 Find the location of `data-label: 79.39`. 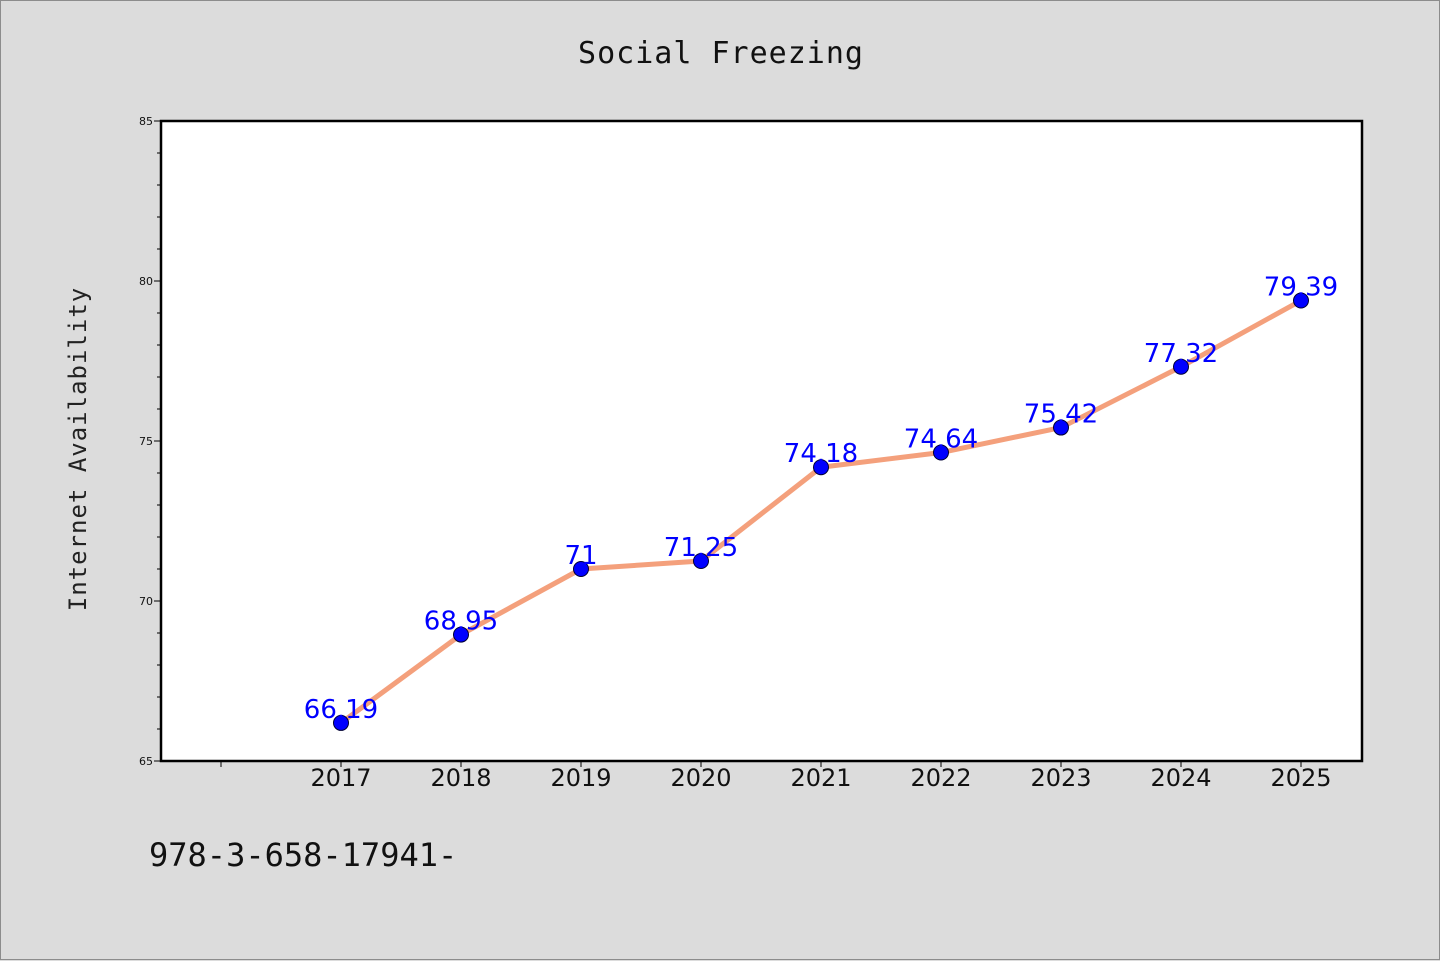

data-label: 79.39 is located at coordinates (1301, 288).